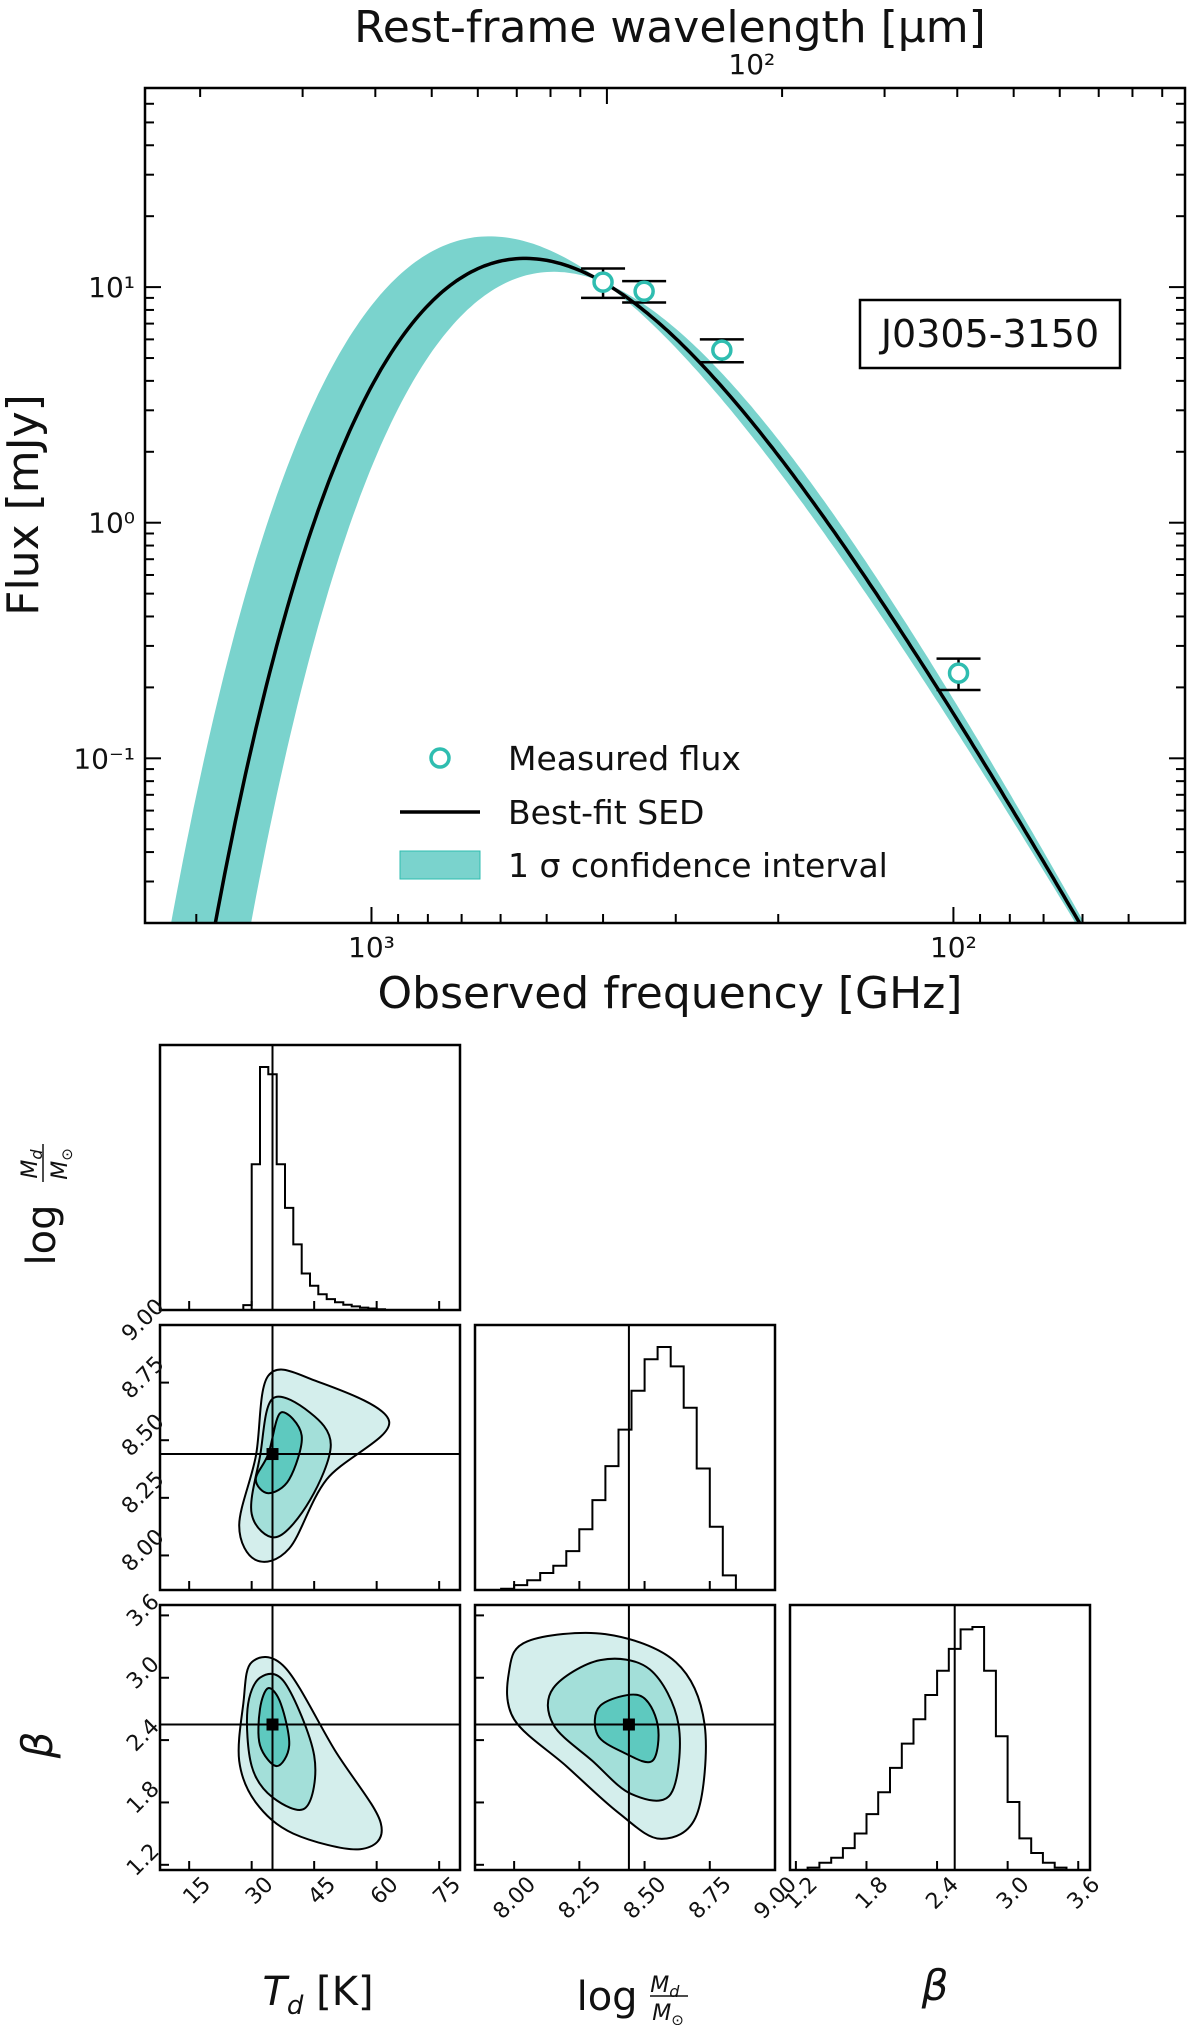 This screenshot has height=2025, width=1200. What do you see at coordinates (24, 505) in the screenshot?
I see `y-axis-title: Flux [mJy]` at bounding box center [24, 505].